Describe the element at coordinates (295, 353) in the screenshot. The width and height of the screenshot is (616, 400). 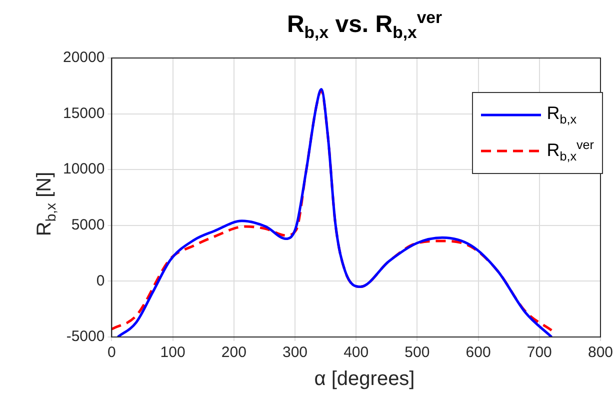
I see `x-tick-label: 300` at that location.